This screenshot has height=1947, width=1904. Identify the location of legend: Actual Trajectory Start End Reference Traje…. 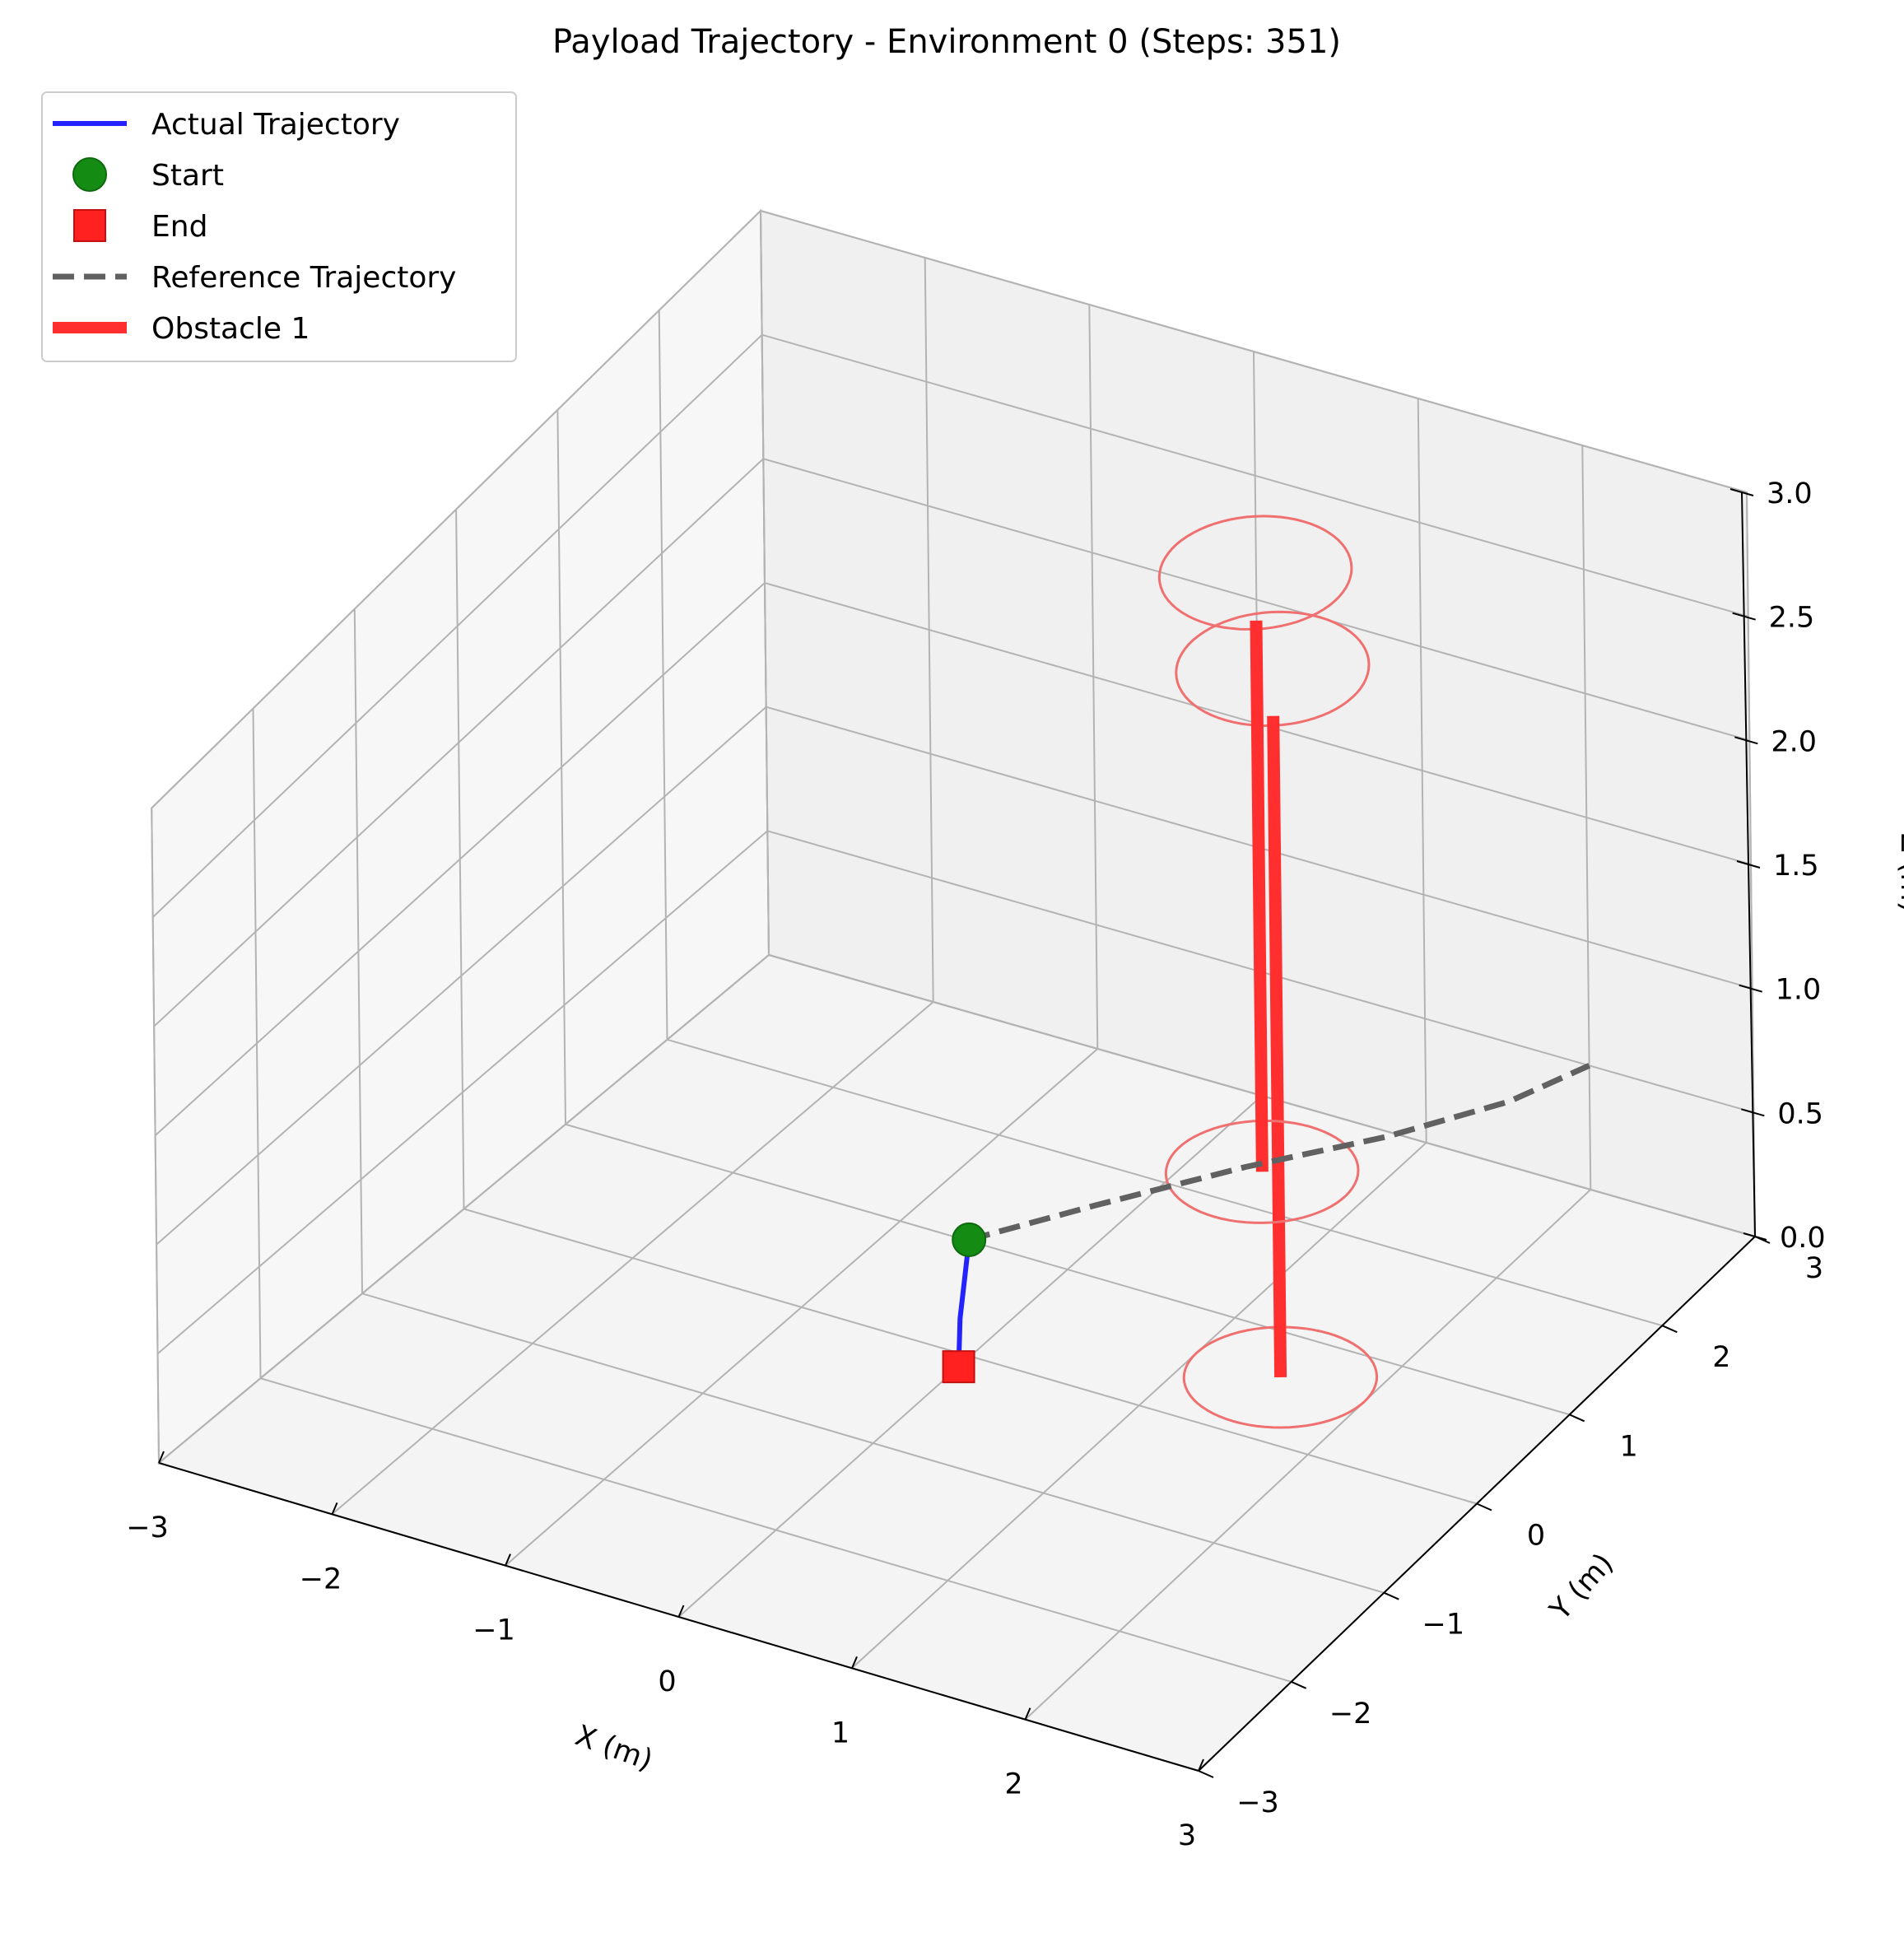
(279, 226).